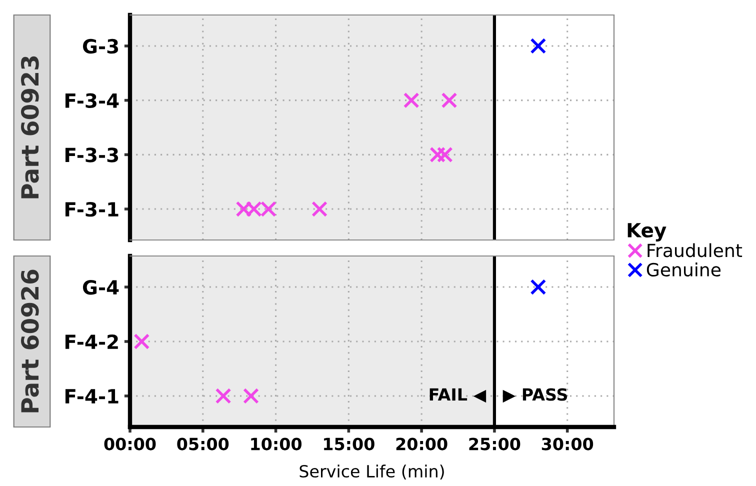 The height and width of the screenshot is (486, 756). Describe the element at coordinates (372, 472) in the screenshot. I see `x-axis-title: Service Life (min)` at that location.